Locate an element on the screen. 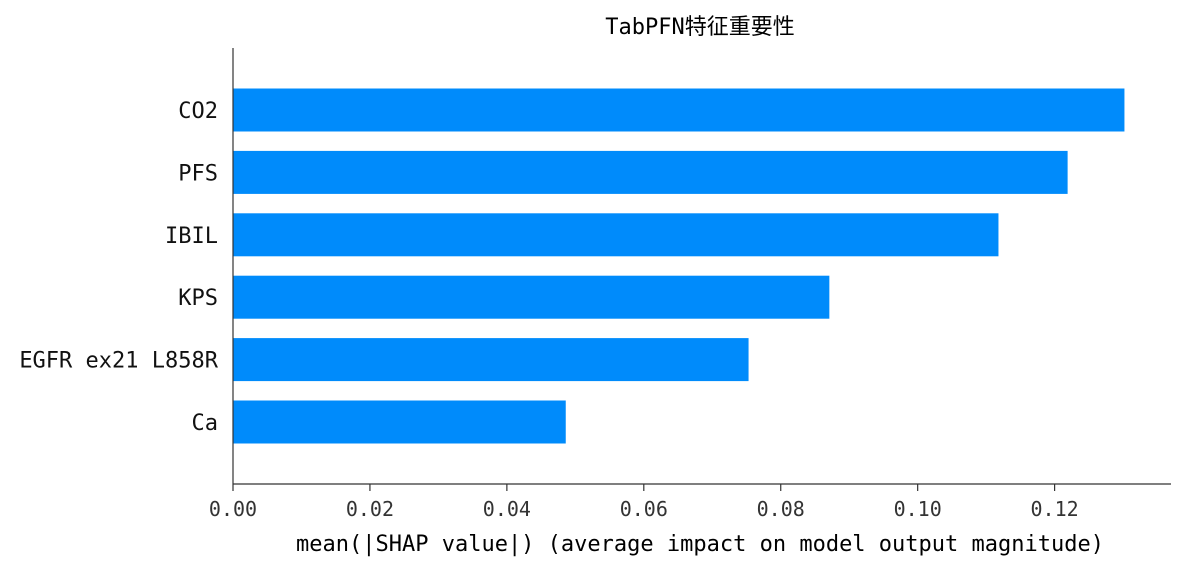 This screenshot has height=570, width=1186. x-tick-label: 0.08 is located at coordinates (781, 509).